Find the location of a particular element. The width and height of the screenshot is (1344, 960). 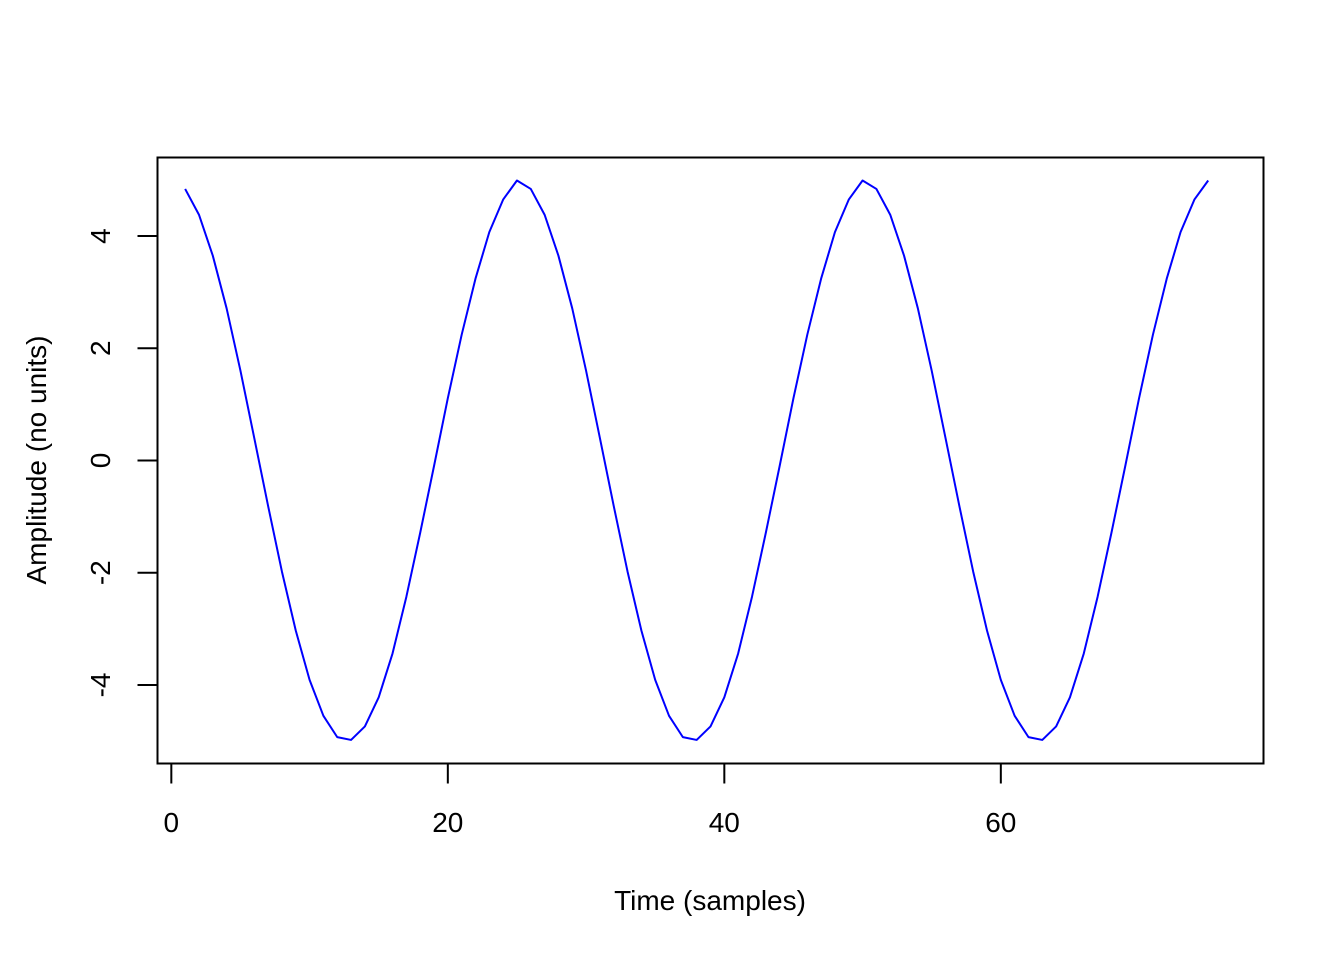

y-axis-title: Amplitude (no units) is located at coordinates (36, 459).